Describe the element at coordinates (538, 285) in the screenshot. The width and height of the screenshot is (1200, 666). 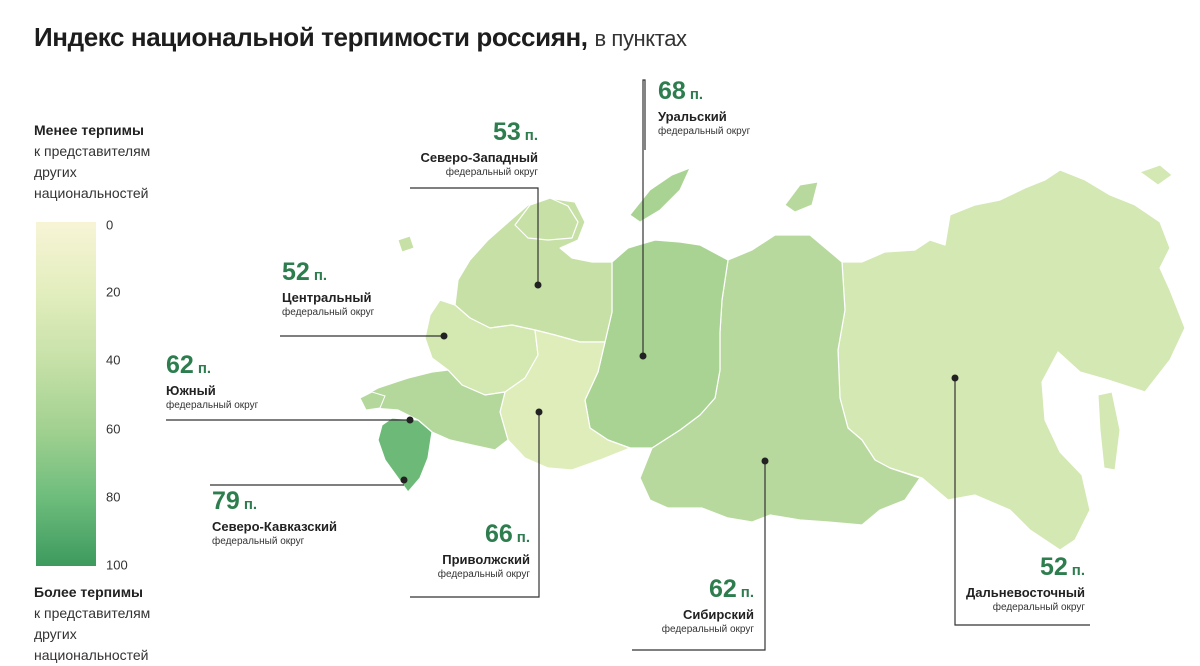
I see `anchor-dot-nw` at that location.